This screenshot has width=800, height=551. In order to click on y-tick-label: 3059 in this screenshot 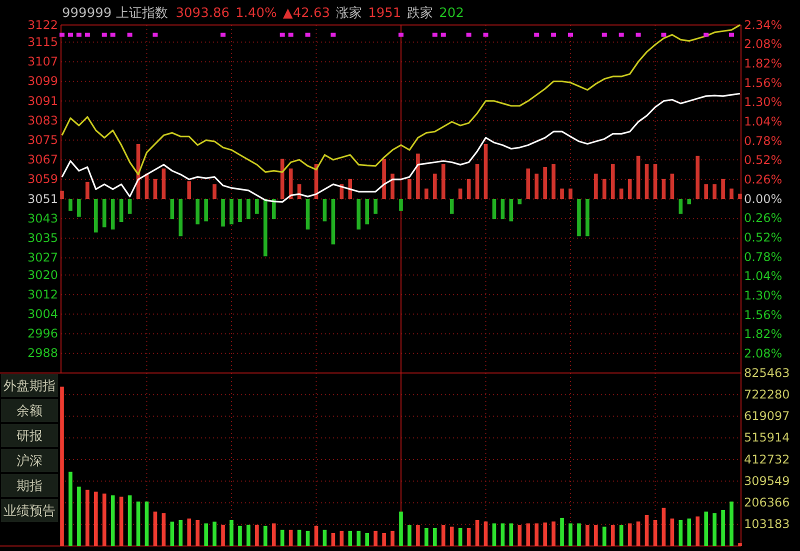, I will do `click(42, 179)`.